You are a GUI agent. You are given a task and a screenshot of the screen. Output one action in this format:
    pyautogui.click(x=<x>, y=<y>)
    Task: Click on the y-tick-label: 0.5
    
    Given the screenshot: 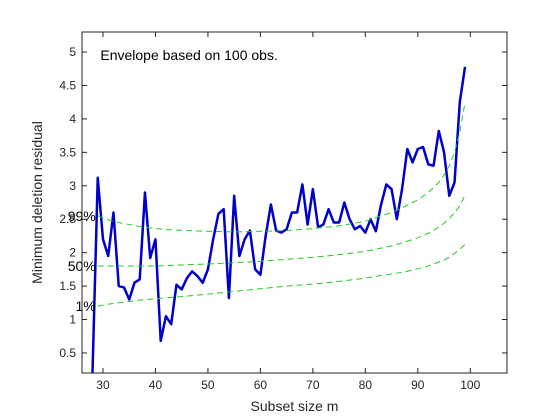 What is the action you would take?
    pyautogui.click(x=67, y=353)
    